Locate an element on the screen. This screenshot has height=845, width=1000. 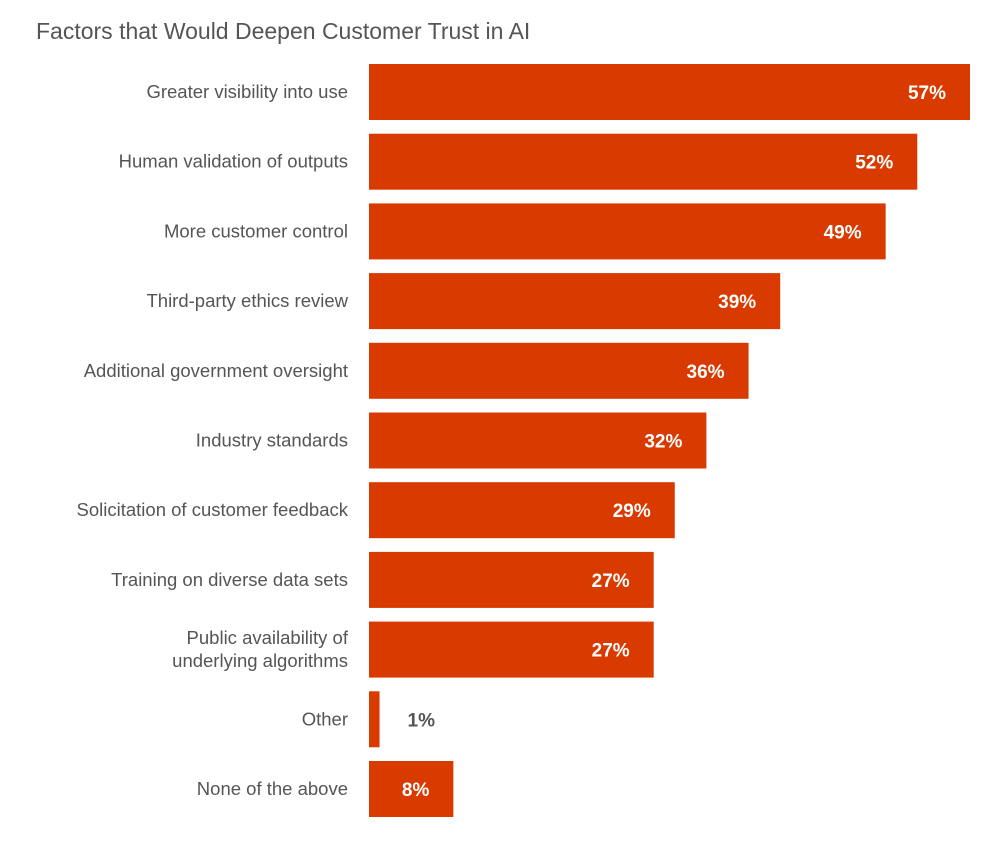
category-label: More customer control is located at coordinates (256, 230).